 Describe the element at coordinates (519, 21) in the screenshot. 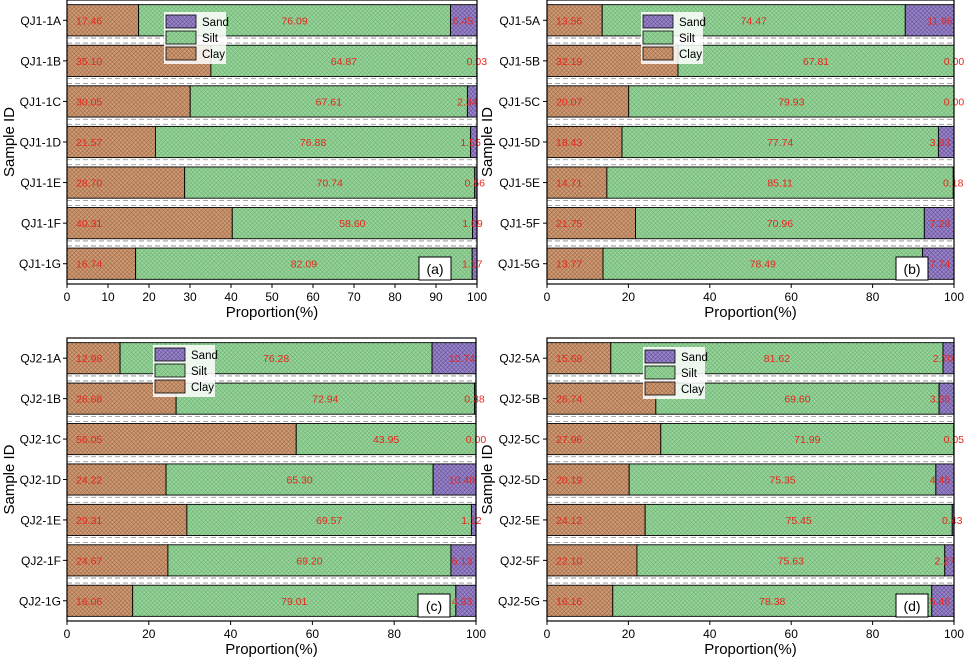

I see `category-label: QJ1-5A` at that location.